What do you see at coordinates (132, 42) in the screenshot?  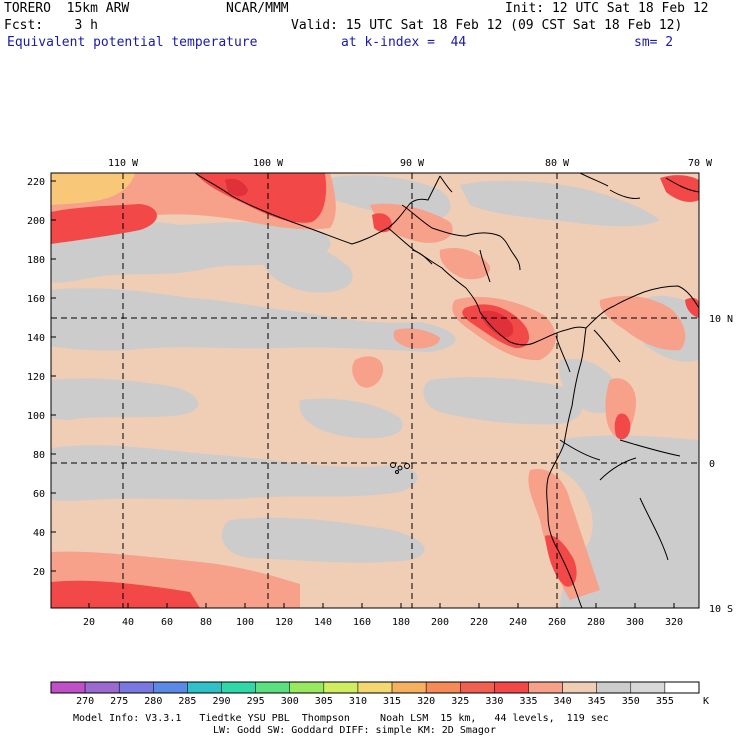 I see `field-name: Equivalent potential temperature` at bounding box center [132, 42].